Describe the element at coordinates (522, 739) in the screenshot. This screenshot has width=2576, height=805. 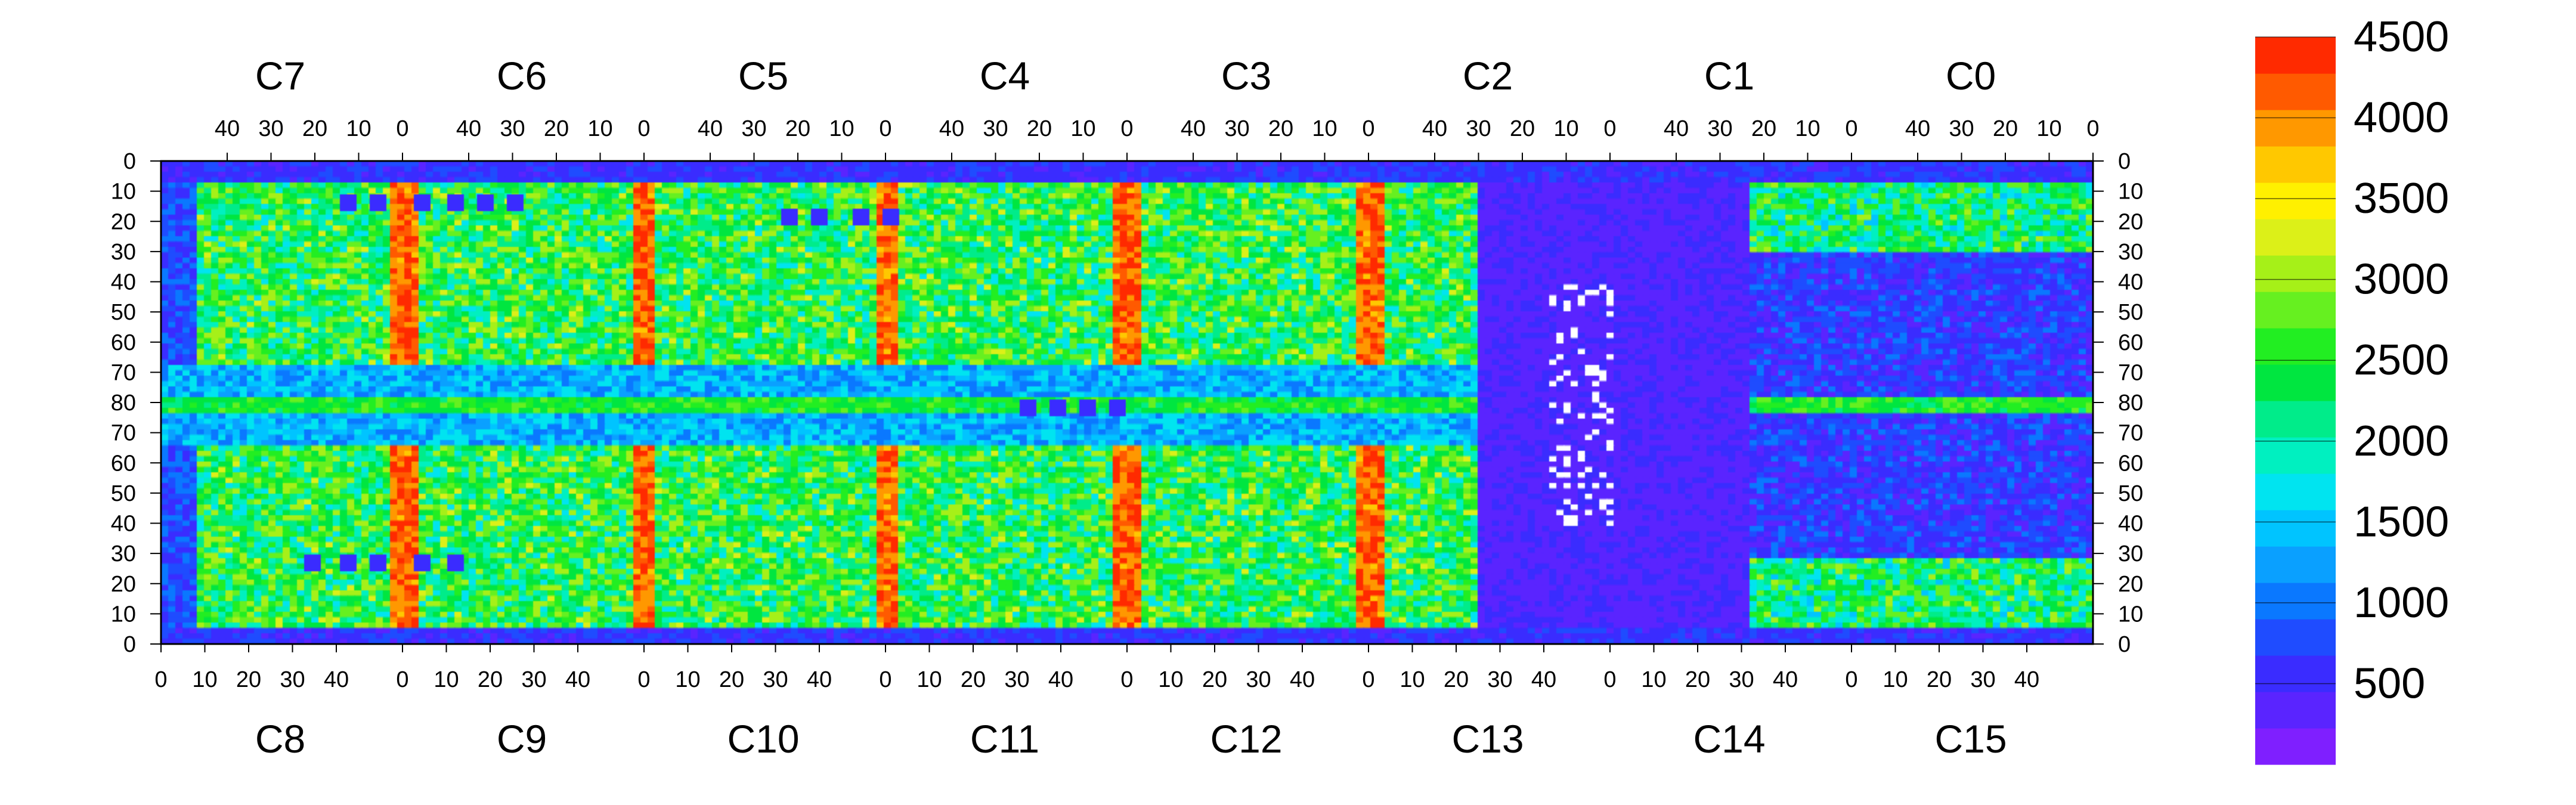
I see `bottom-chip-label-c9: C9` at that location.